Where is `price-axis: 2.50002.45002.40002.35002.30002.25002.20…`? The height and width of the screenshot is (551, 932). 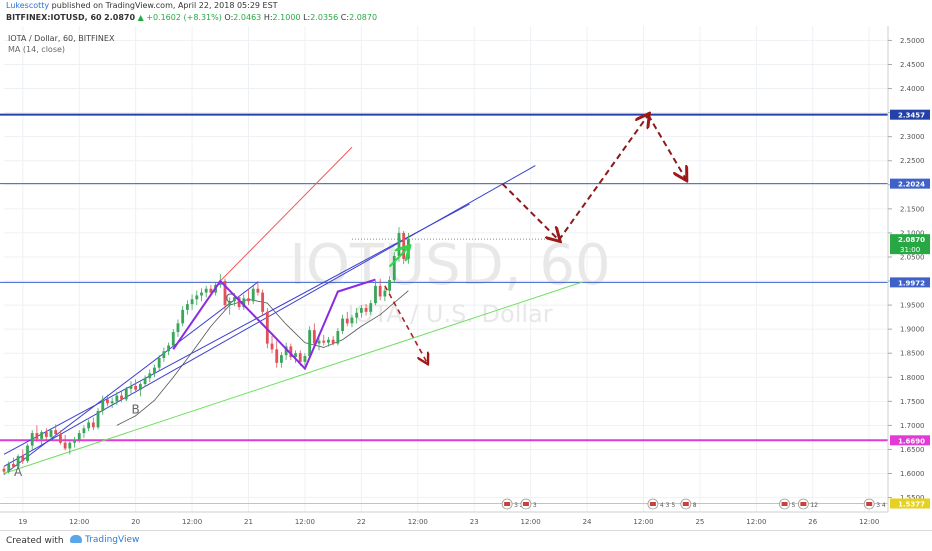
price-axis: 2.50002.45002.40002.35002.30002.25002.20… is located at coordinates (909, 278).